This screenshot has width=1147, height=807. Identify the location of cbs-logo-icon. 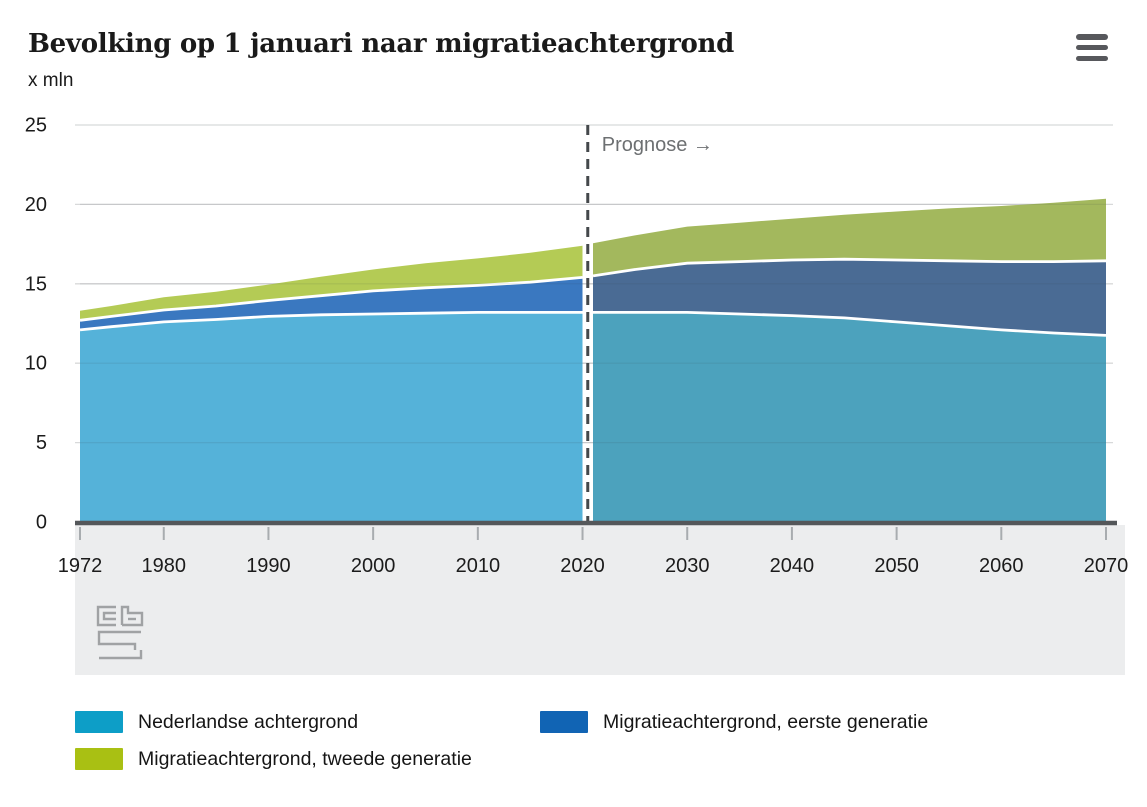
(120, 632).